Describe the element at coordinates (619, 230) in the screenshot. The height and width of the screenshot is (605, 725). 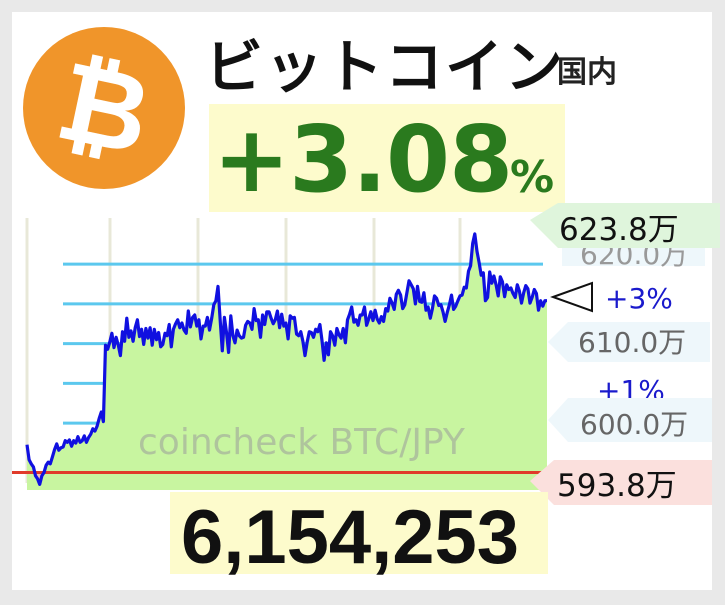
I see `high-label: 623.8万` at that location.